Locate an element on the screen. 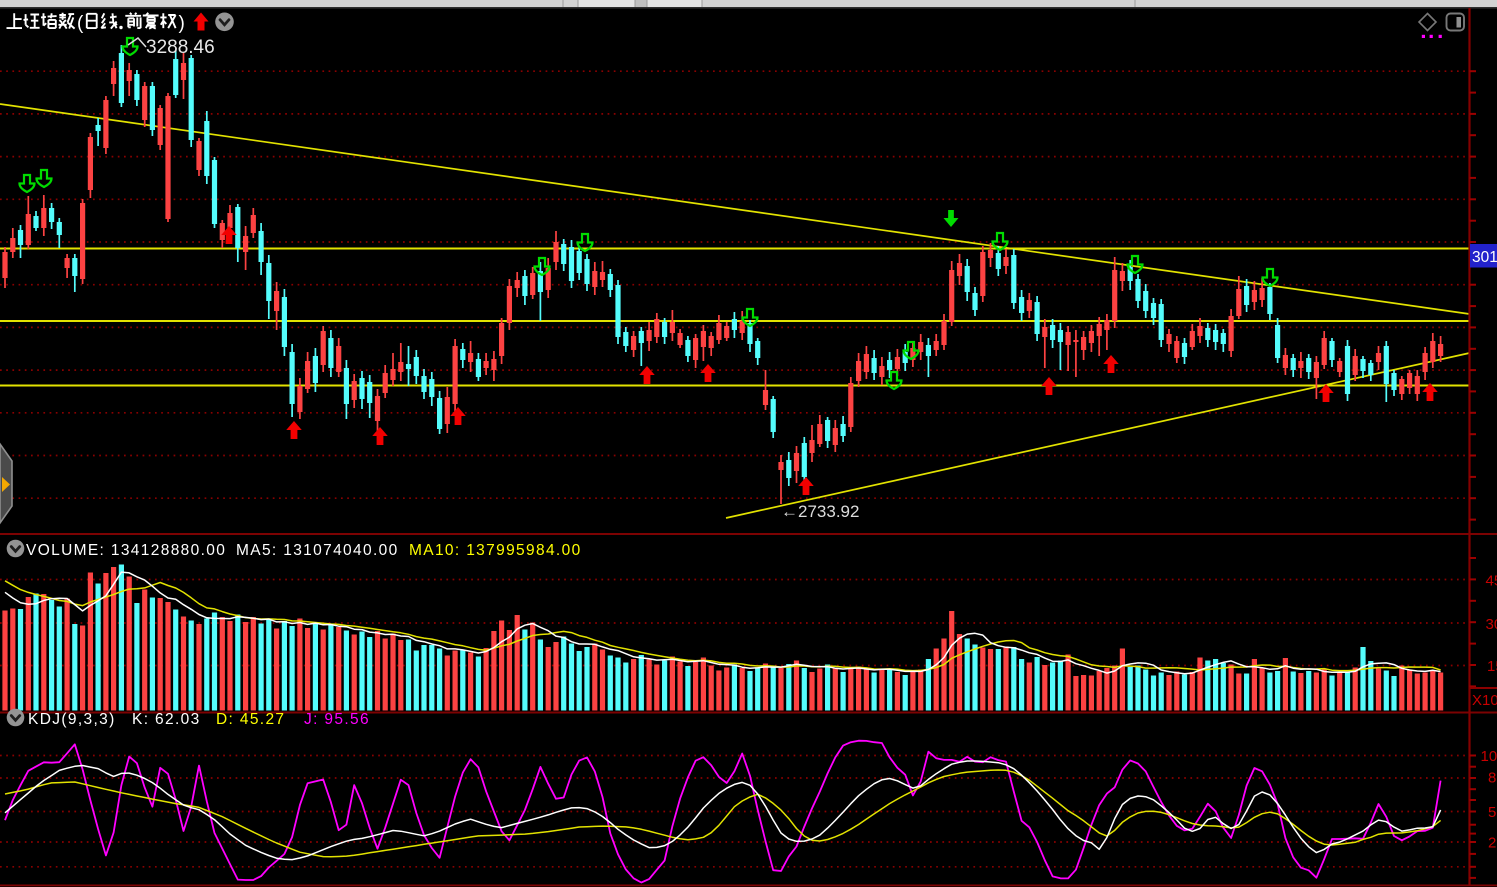  svg-text: 15 is located at coordinates (1492, 666).